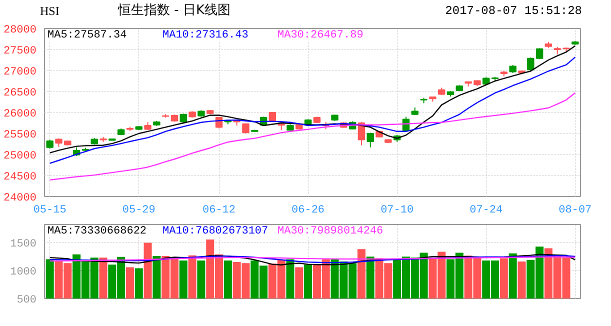 This screenshot has height=326, width=611. I want to click on text: MA5:27587.34, so click(88, 36).